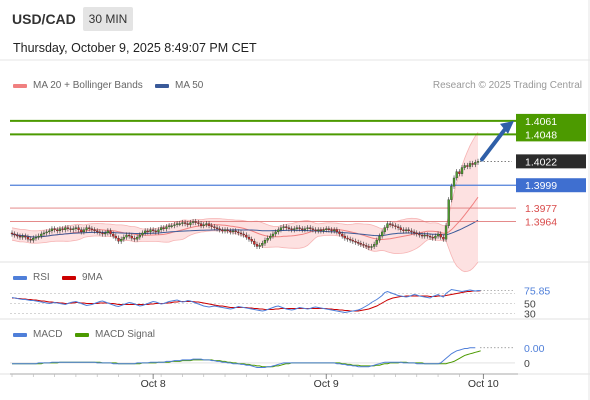 This screenshot has height=400, width=590. What do you see at coordinates (162, 85) in the screenshot?
I see `ma50-swatch-icon` at bounding box center [162, 85].